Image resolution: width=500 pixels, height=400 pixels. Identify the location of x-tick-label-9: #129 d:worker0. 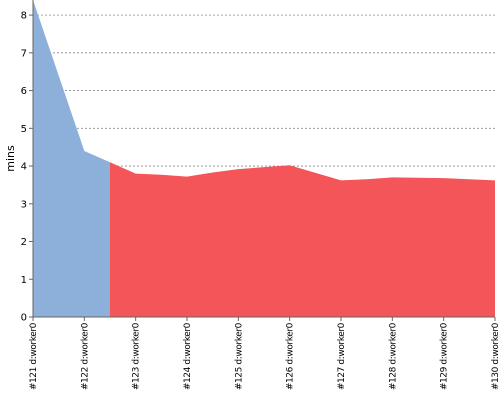
(445, 356).